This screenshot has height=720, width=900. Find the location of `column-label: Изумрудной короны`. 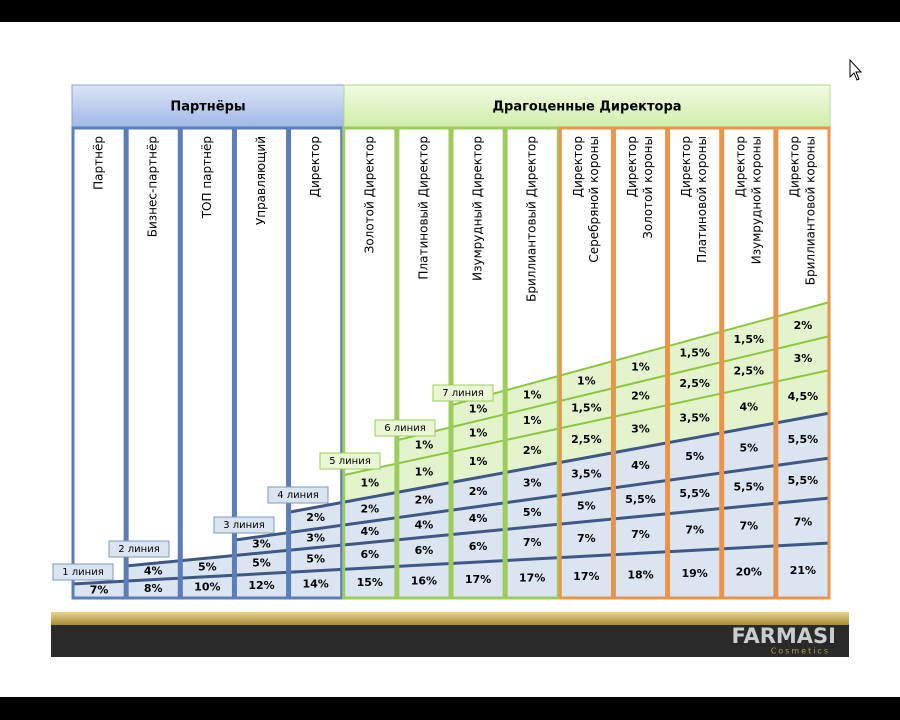

column-label: Изумрудной короны is located at coordinates (756, 200).